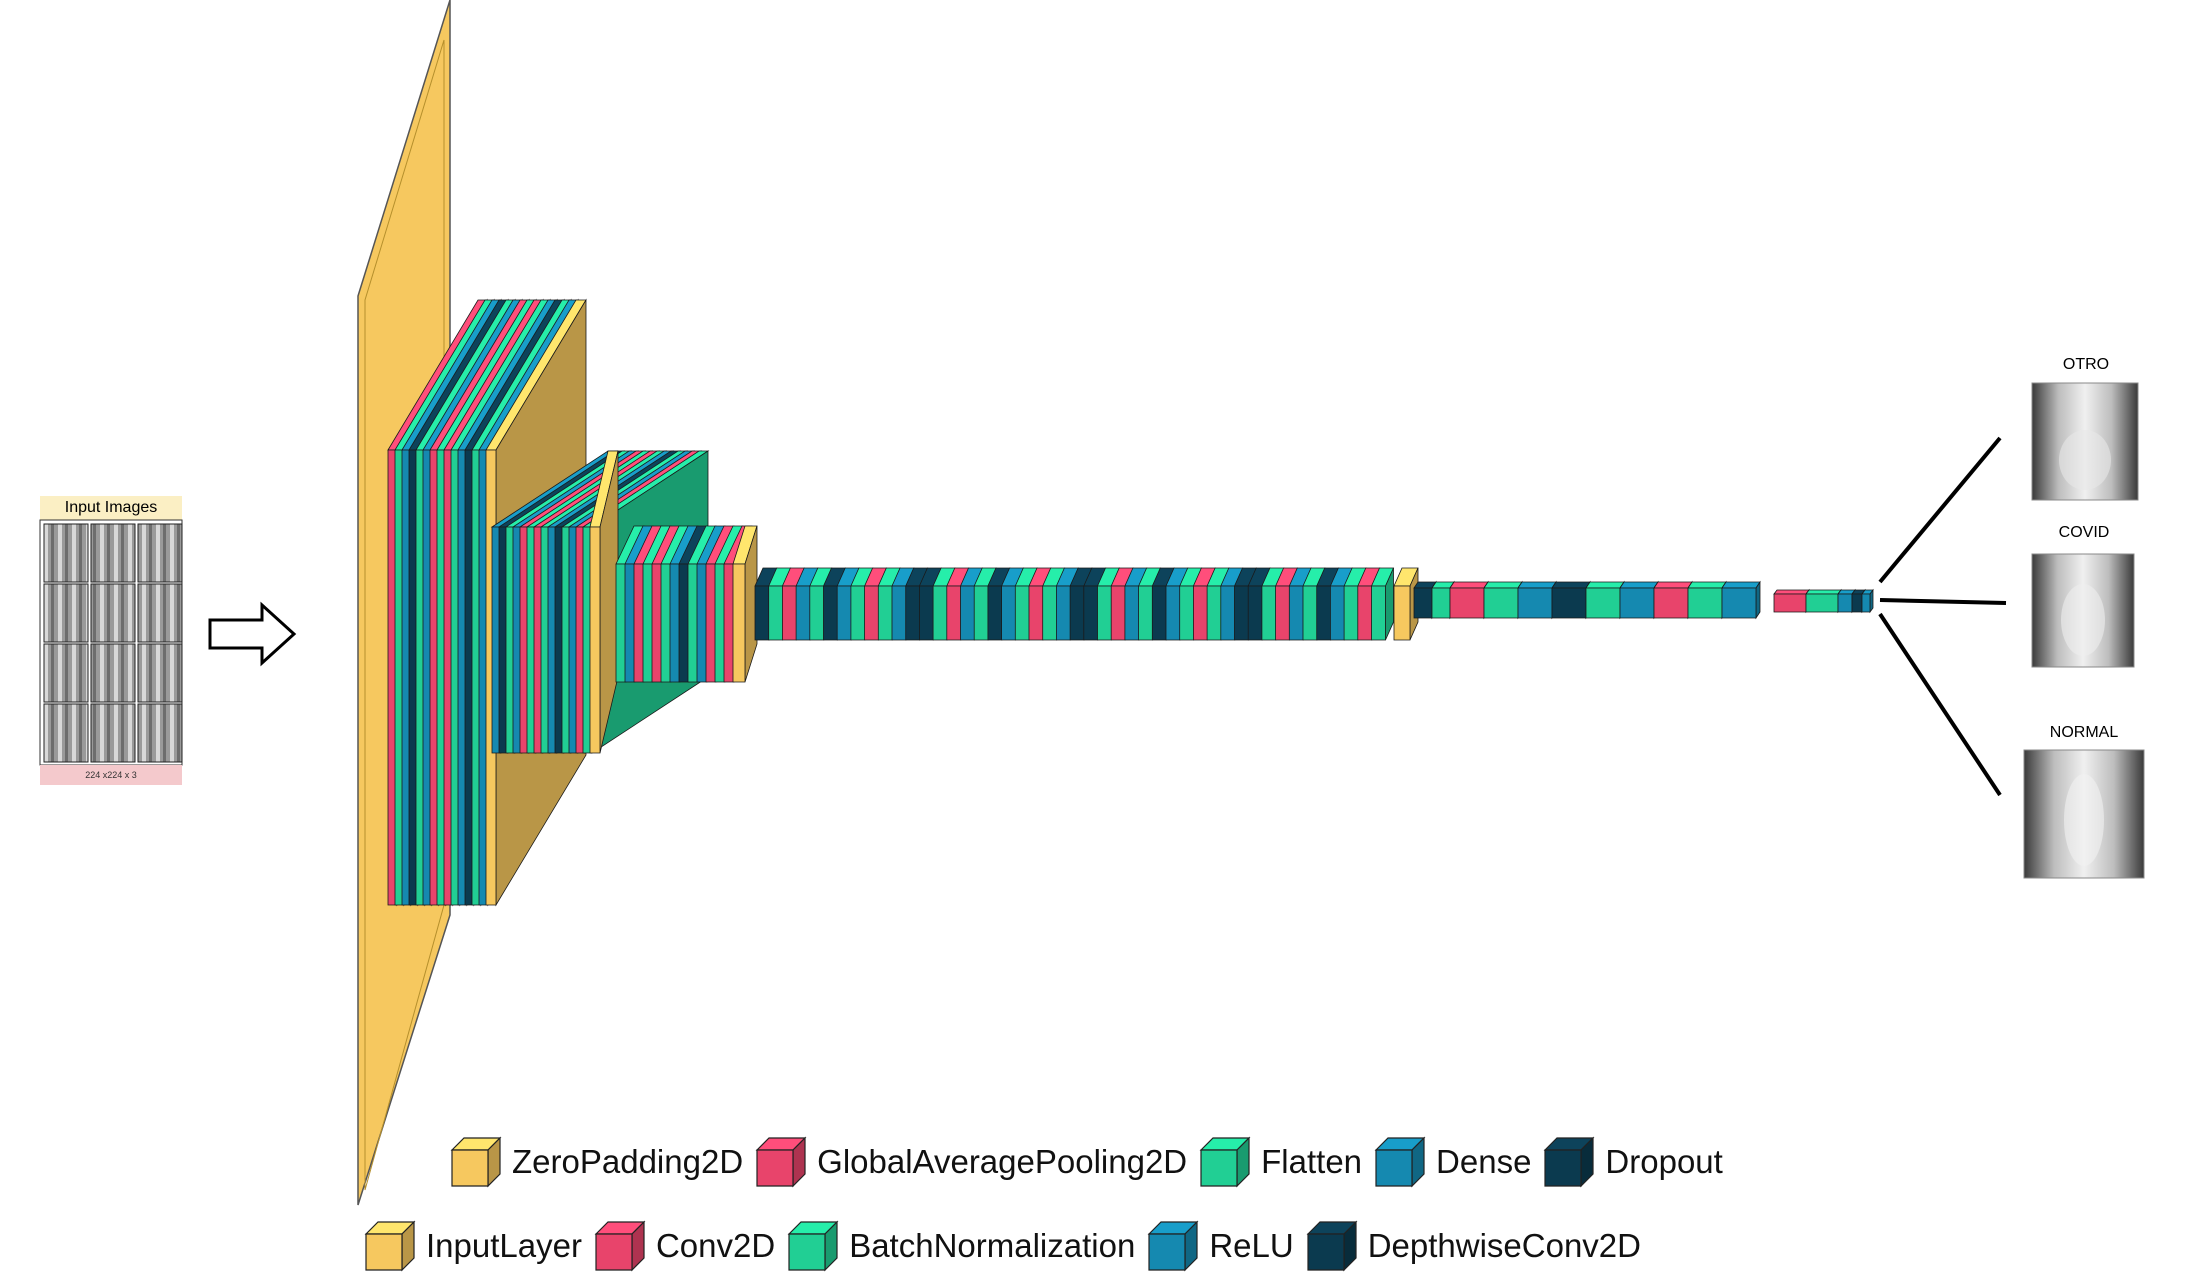  What do you see at coordinates (604, 602) in the screenshot?
I see `stage2-padding` at bounding box center [604, 602].